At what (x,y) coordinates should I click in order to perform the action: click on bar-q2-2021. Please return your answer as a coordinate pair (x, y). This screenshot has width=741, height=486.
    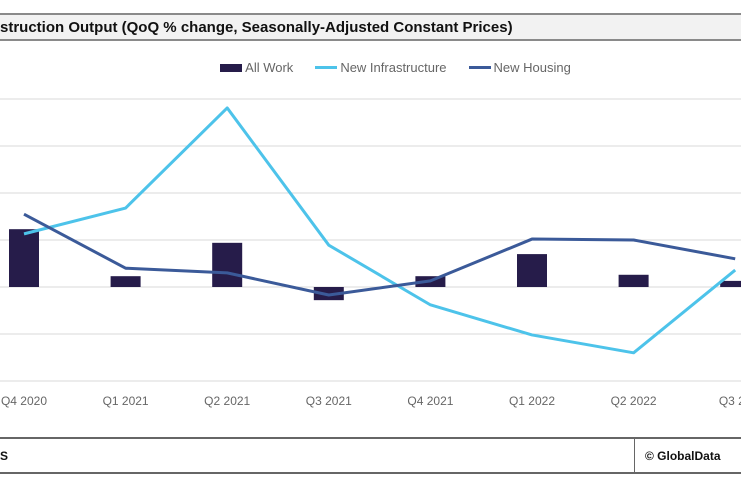
    Looking at the image, I should click on (227, 264).